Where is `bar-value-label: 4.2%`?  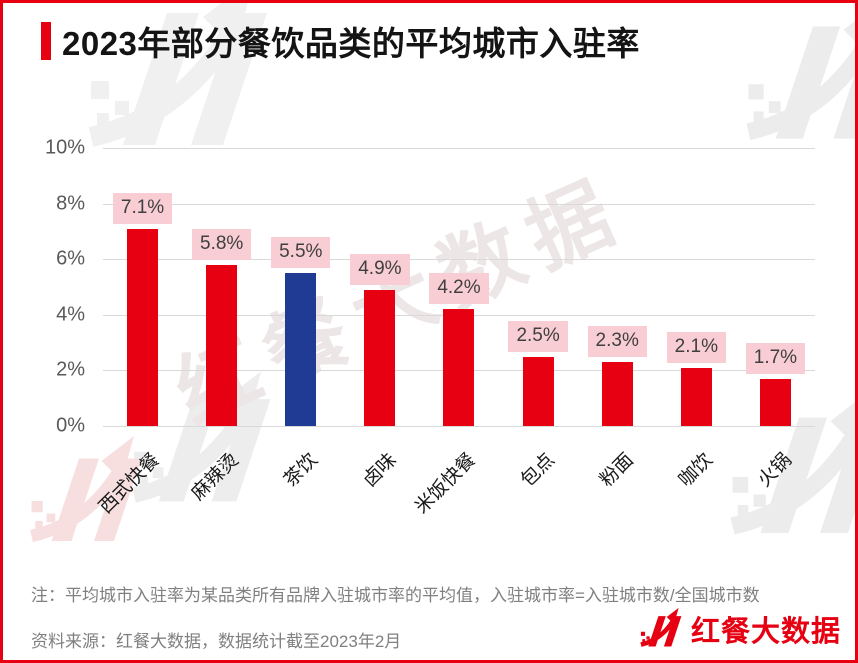
bar-value-label: 4.2% is located at coordinates (459, 289).